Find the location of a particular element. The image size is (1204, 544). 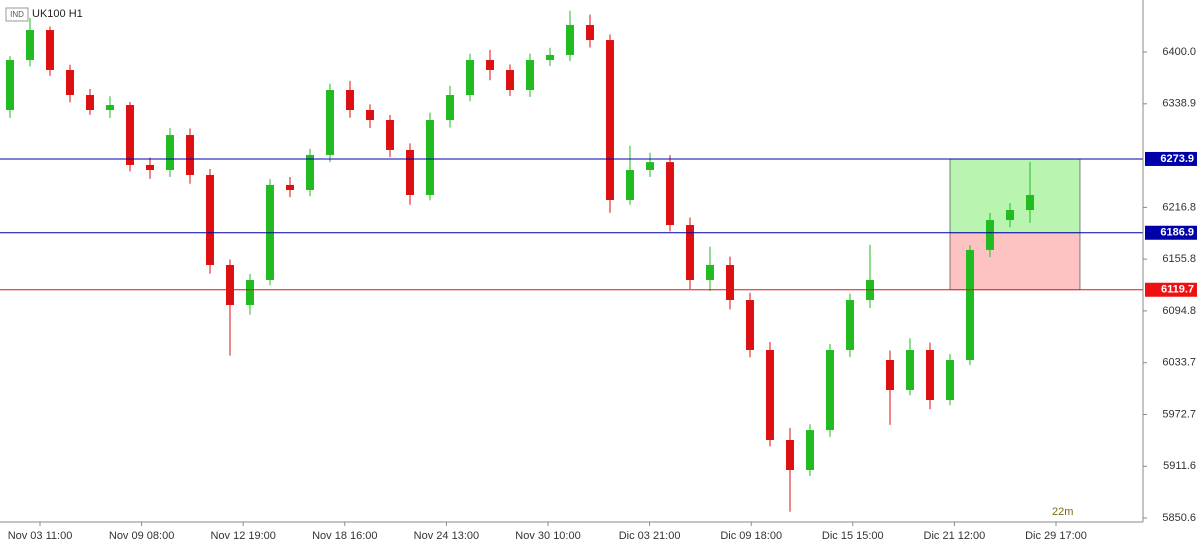

y-tick-label: 6400.0 is located at coordinates (1179, 52).